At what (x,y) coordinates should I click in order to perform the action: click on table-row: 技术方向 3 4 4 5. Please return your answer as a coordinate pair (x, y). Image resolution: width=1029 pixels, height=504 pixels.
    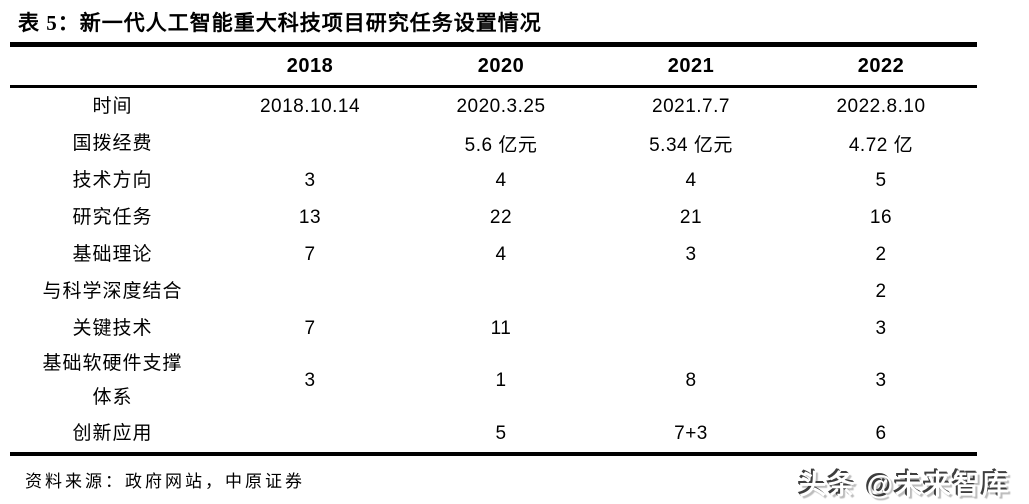
    Looking at the image, I should click on (514, 180).